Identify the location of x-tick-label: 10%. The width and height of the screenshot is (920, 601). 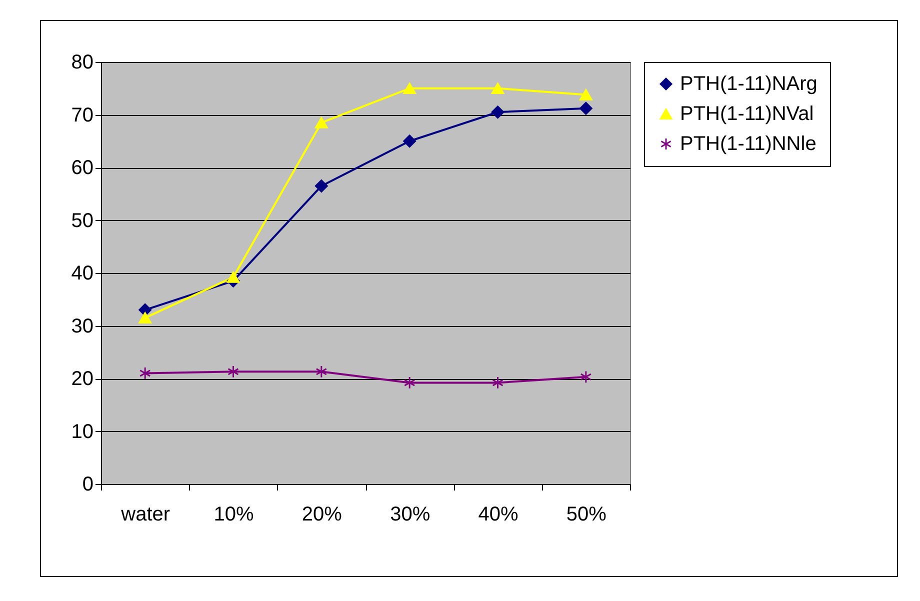
(234, 515).